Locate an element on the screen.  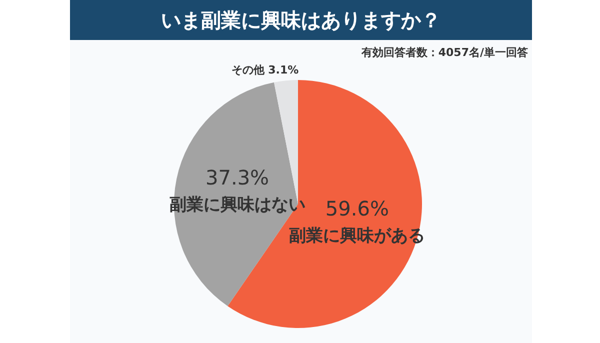
data-label: 59.6% is located at coordinates (357, 208).